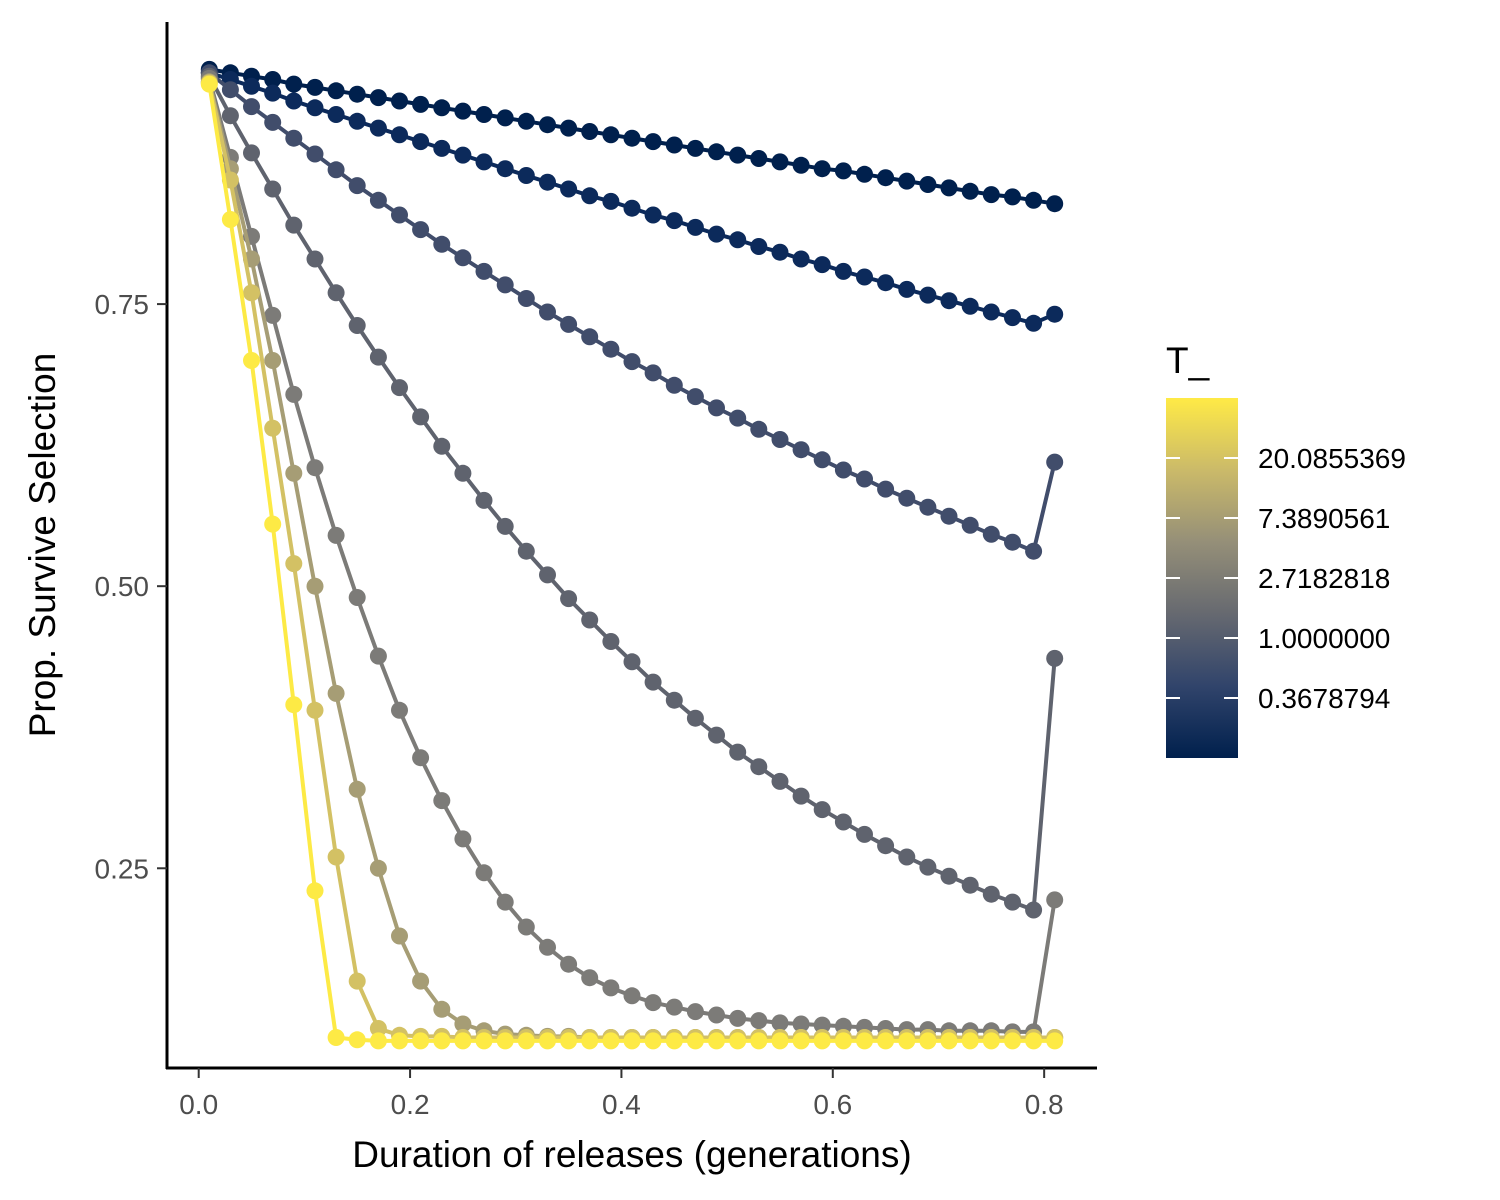  What do you see at coordinates (410, 1104) in the screenshot?
I see `x-tick-label: 0.2` at bounding box center [410, 1104].